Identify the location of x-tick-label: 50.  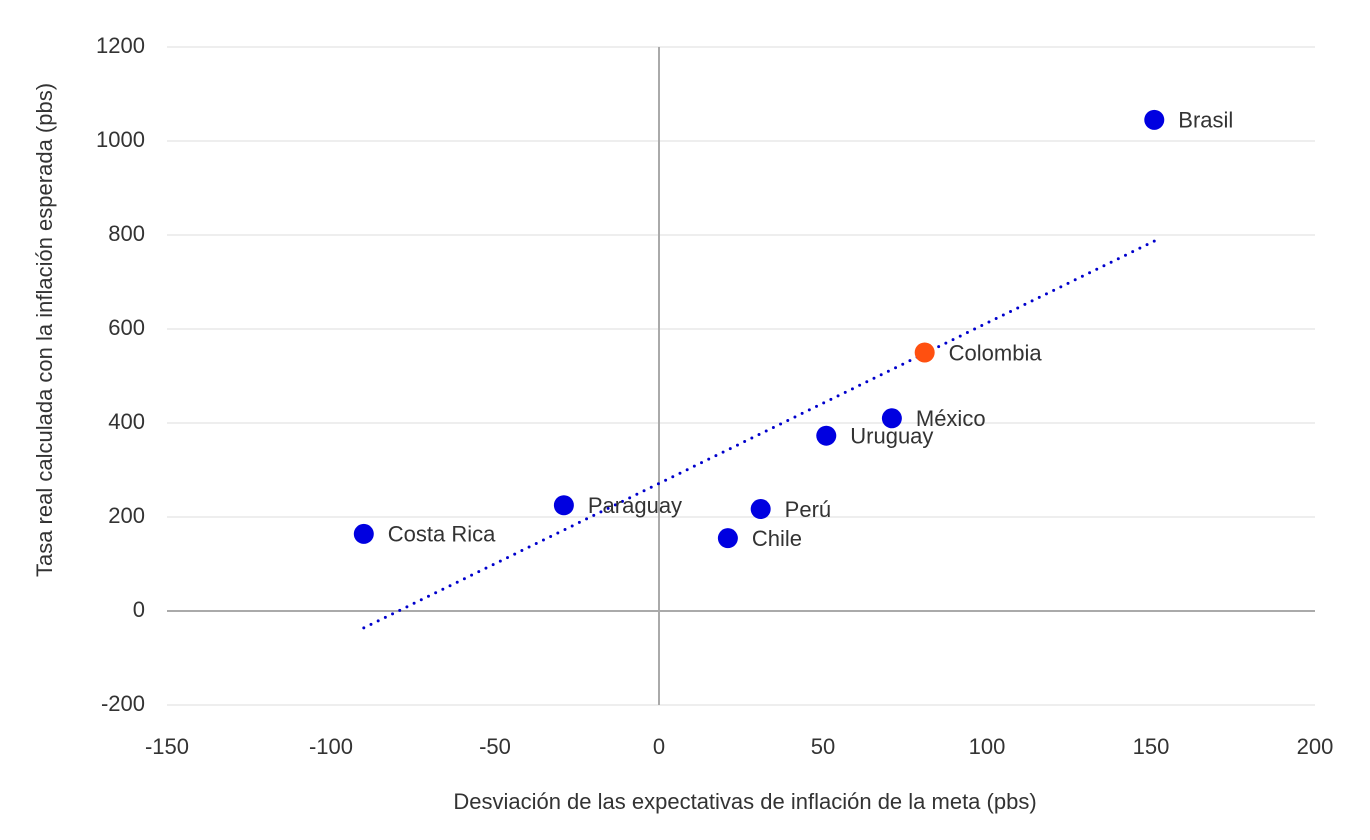
(823, 746).